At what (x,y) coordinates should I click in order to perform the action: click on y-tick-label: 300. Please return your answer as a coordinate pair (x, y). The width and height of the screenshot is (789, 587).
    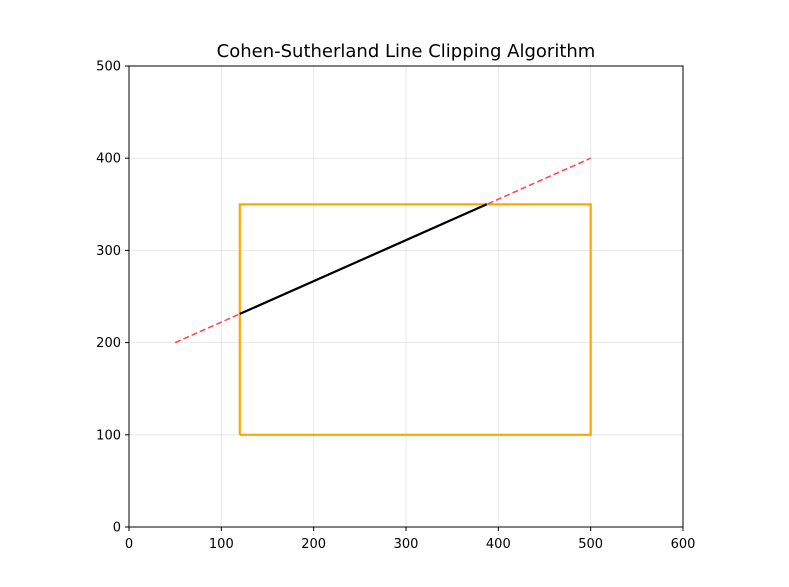
    Looking at the image, I should click on (108, 251).